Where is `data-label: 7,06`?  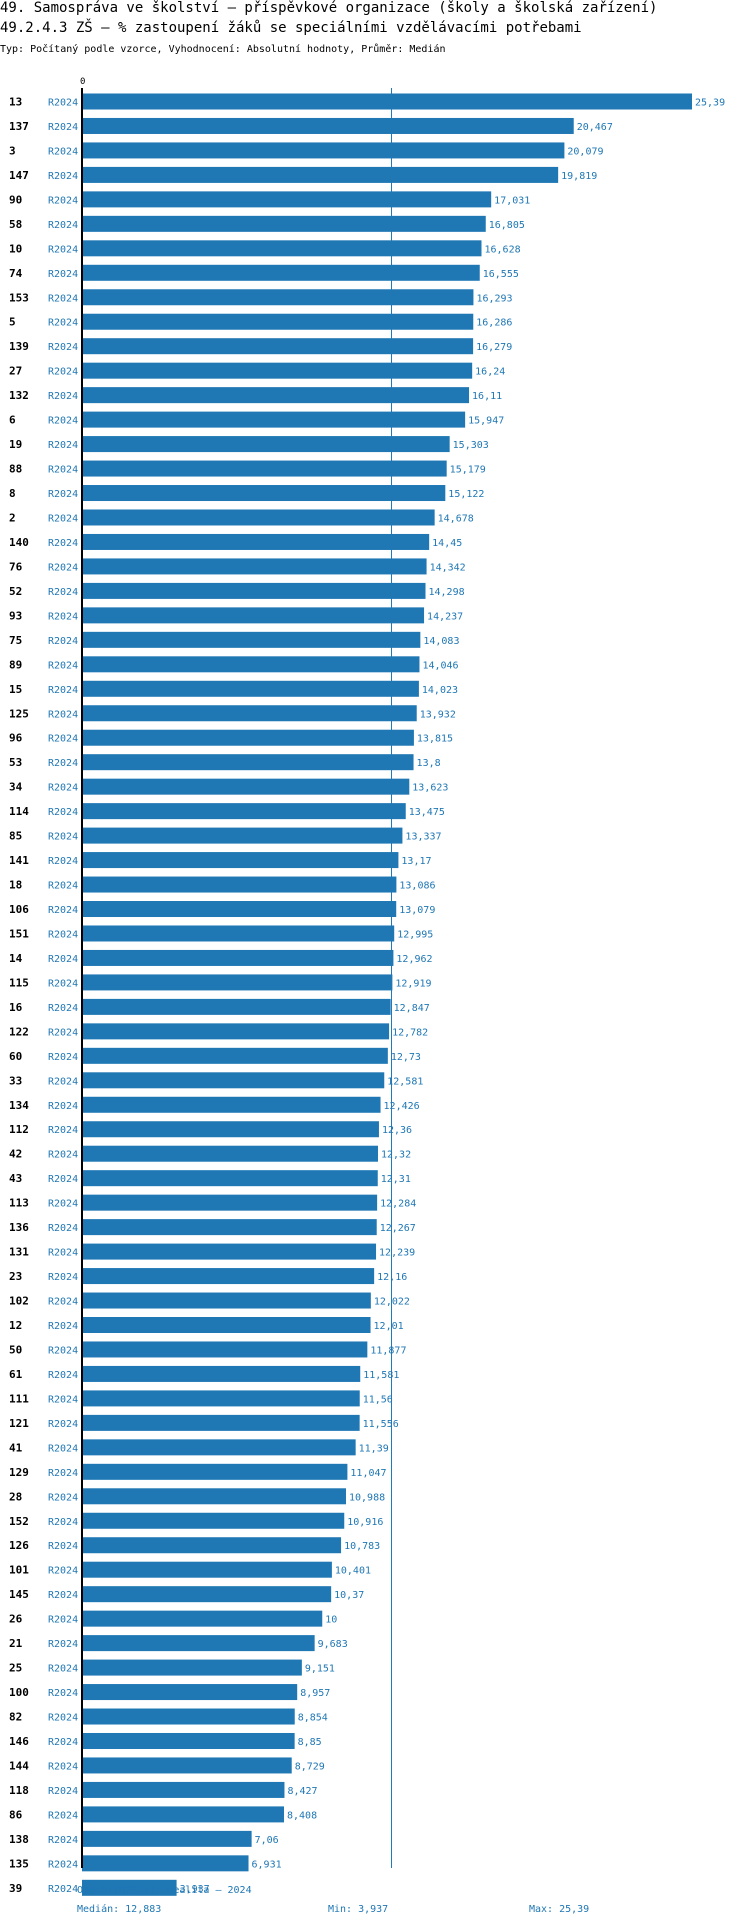 data-label: 7,06 is located at coordinates (267, 1840).